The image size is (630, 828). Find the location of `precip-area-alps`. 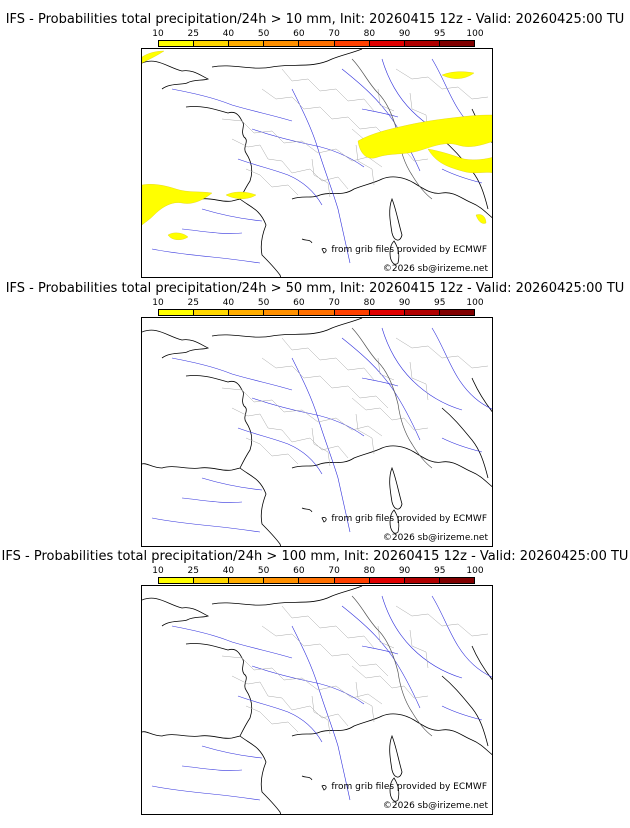

precip-area-alps is located at coordinates (424, 136).